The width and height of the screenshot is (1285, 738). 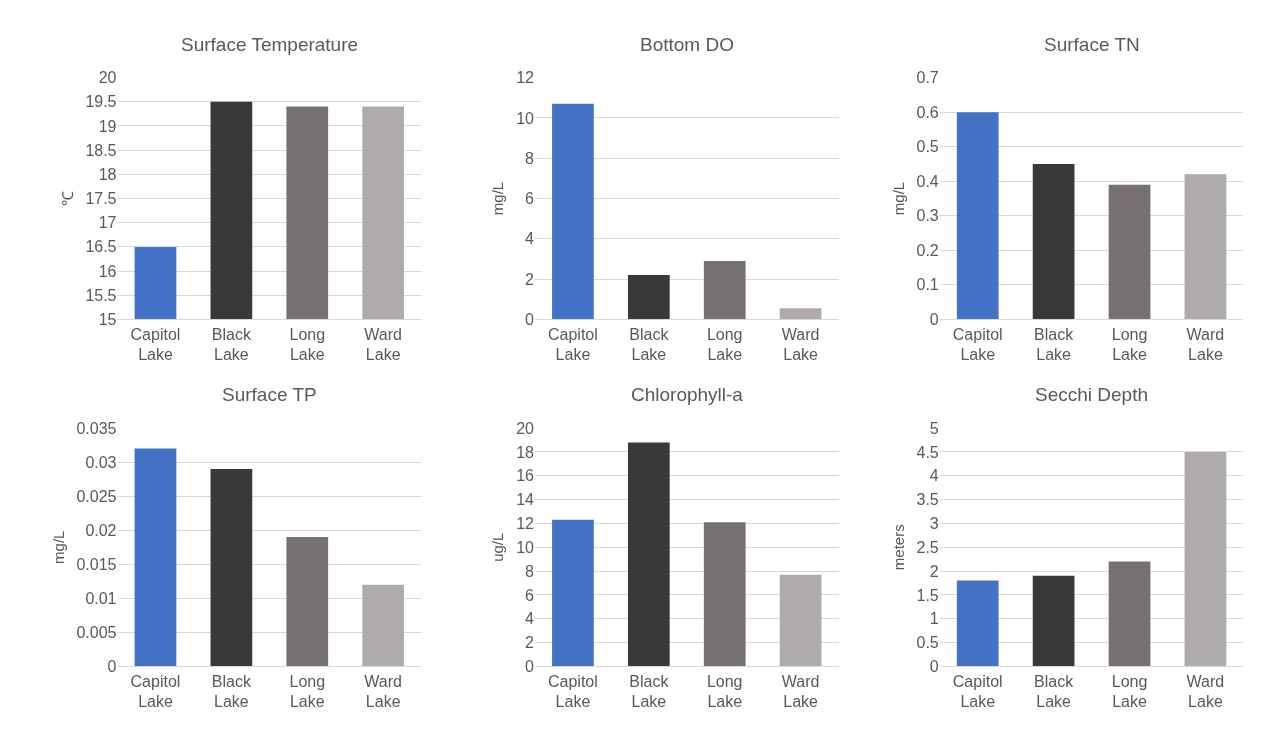 What do you see at coordinates (927, 250) in the screenshot?
I see `y-tick-label: 0.2` at bounding box center [927, 250].